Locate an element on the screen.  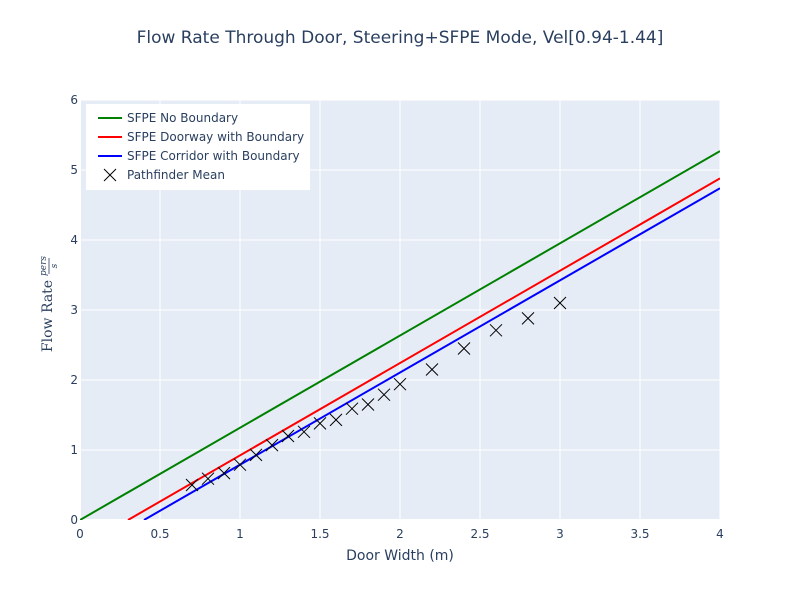
y-tick-label: 5 is located at coordinates (74, 170).